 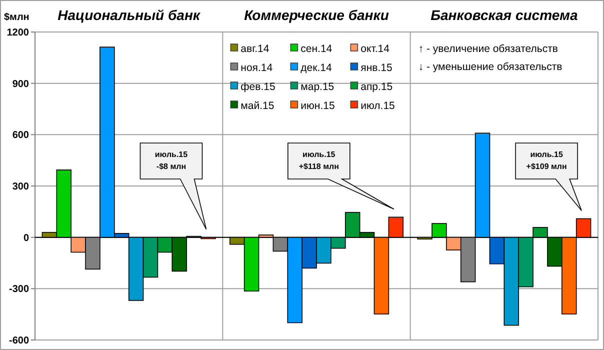 What do you see at coordinates (378, 106) in the screenshot?
I see `legend-label: июл.15` at bounding box center [378, 106].